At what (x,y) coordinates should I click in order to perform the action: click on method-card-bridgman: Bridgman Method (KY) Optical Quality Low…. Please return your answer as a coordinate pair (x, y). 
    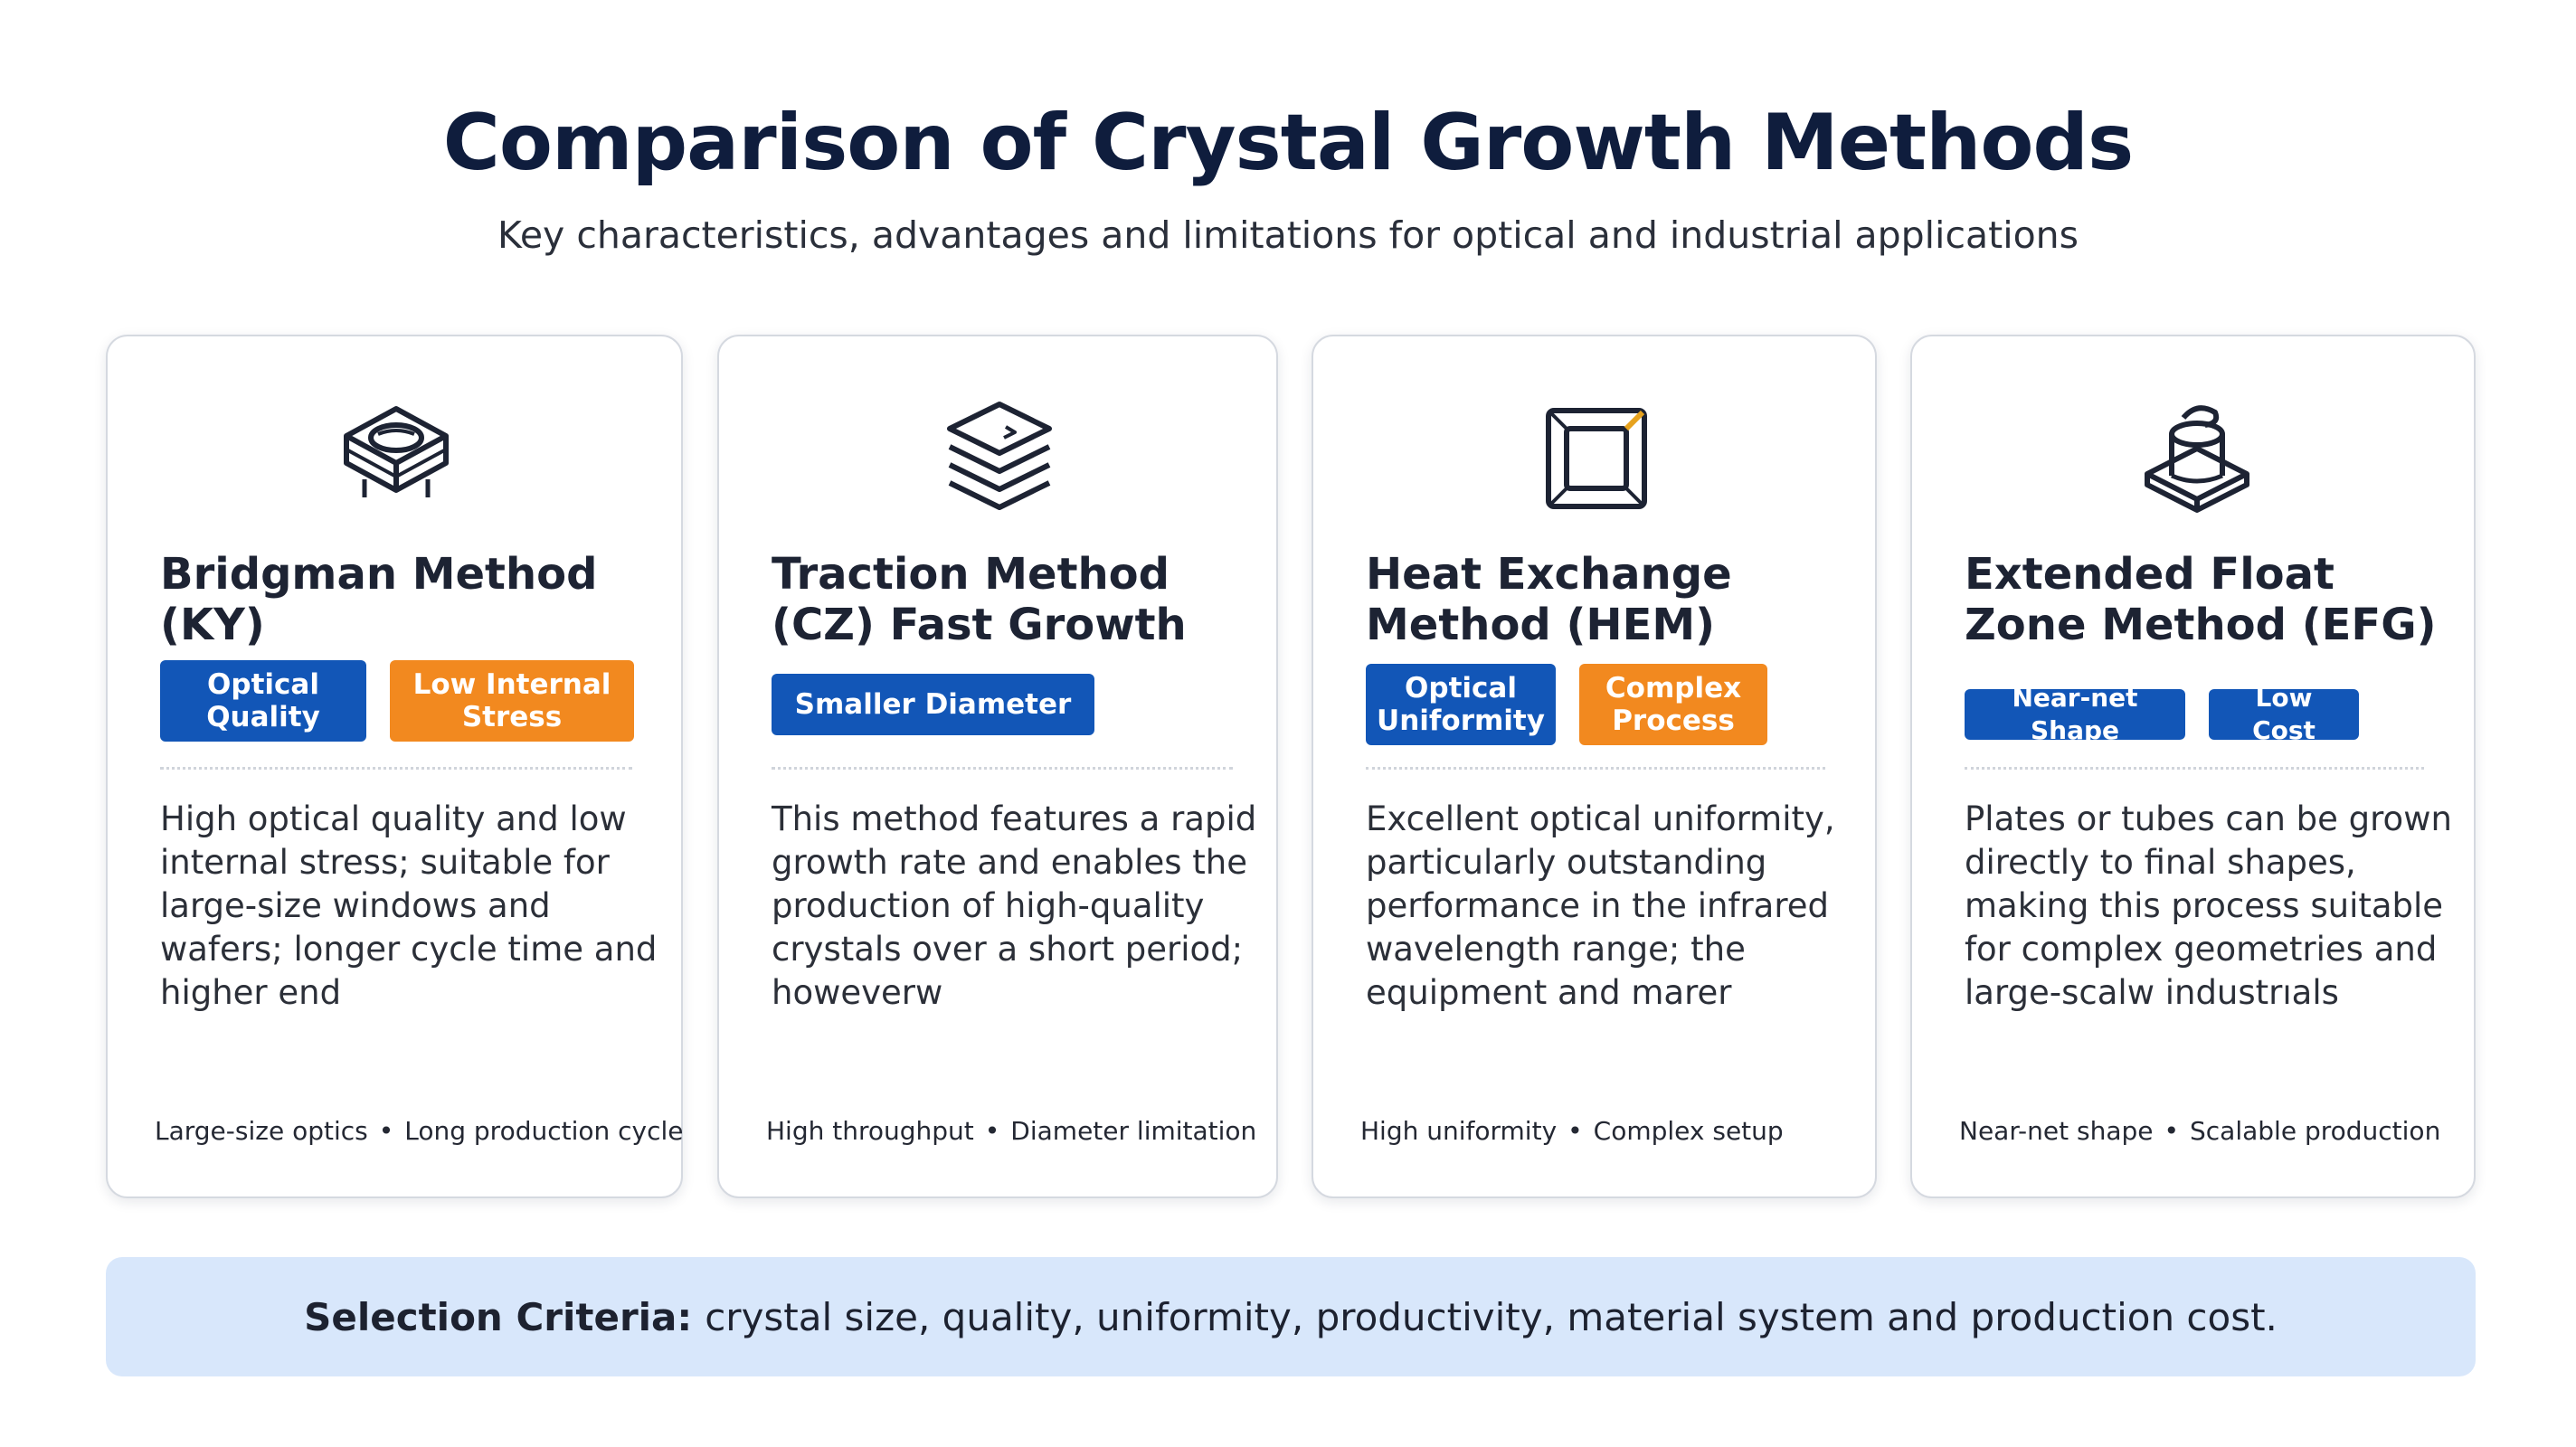
    Looking at the image, I should click on (395, 767).